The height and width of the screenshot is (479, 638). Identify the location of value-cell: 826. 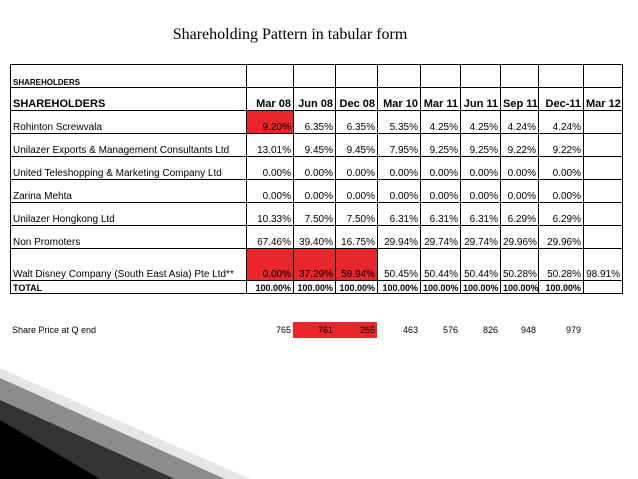
(490, 330).